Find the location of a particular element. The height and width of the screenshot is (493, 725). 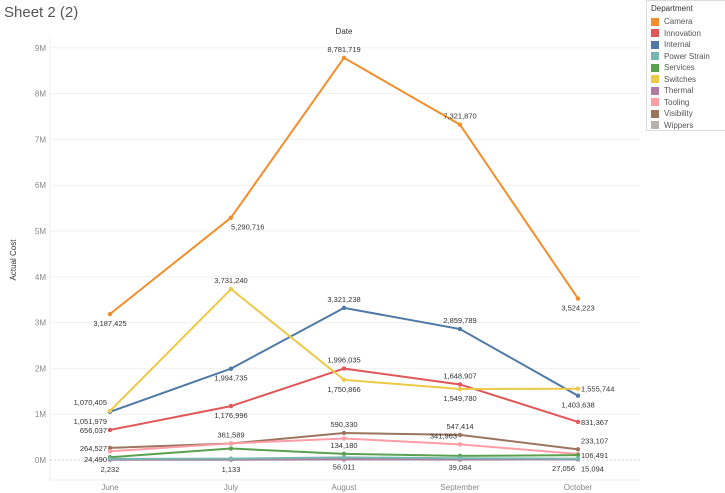

data-label: 2,859,789 is located at coordinates (459, 320).